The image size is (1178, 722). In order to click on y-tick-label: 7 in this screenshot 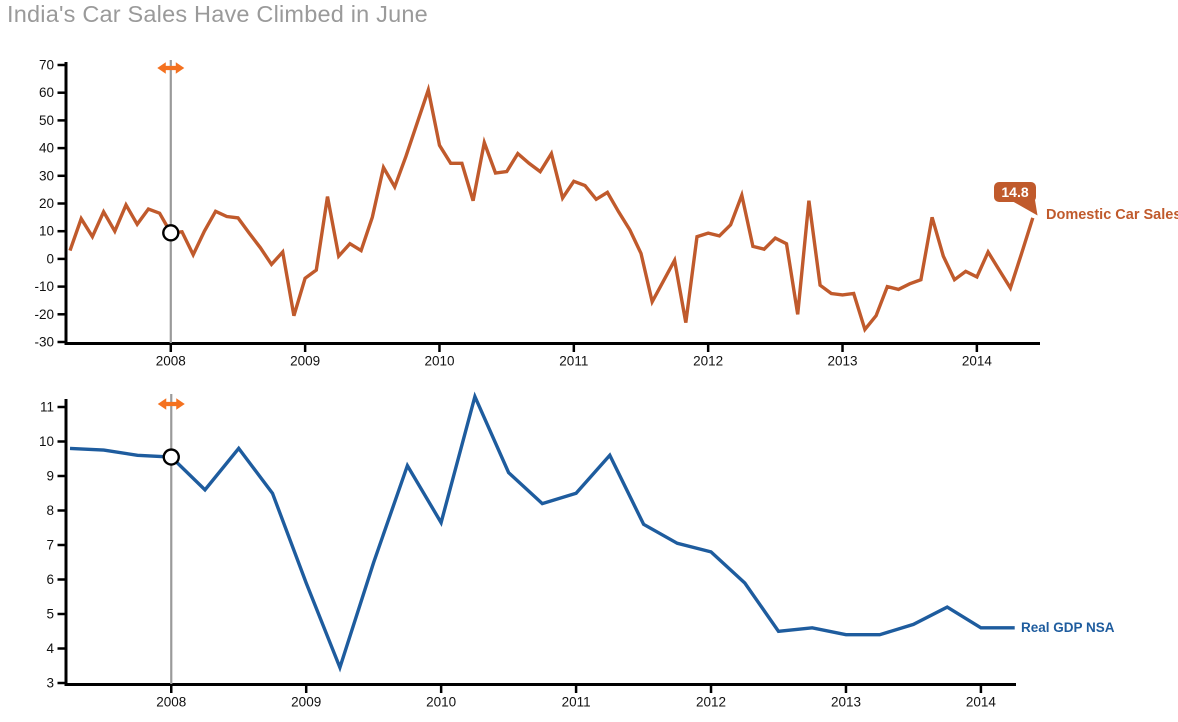, I will do `click(50, 545)`.